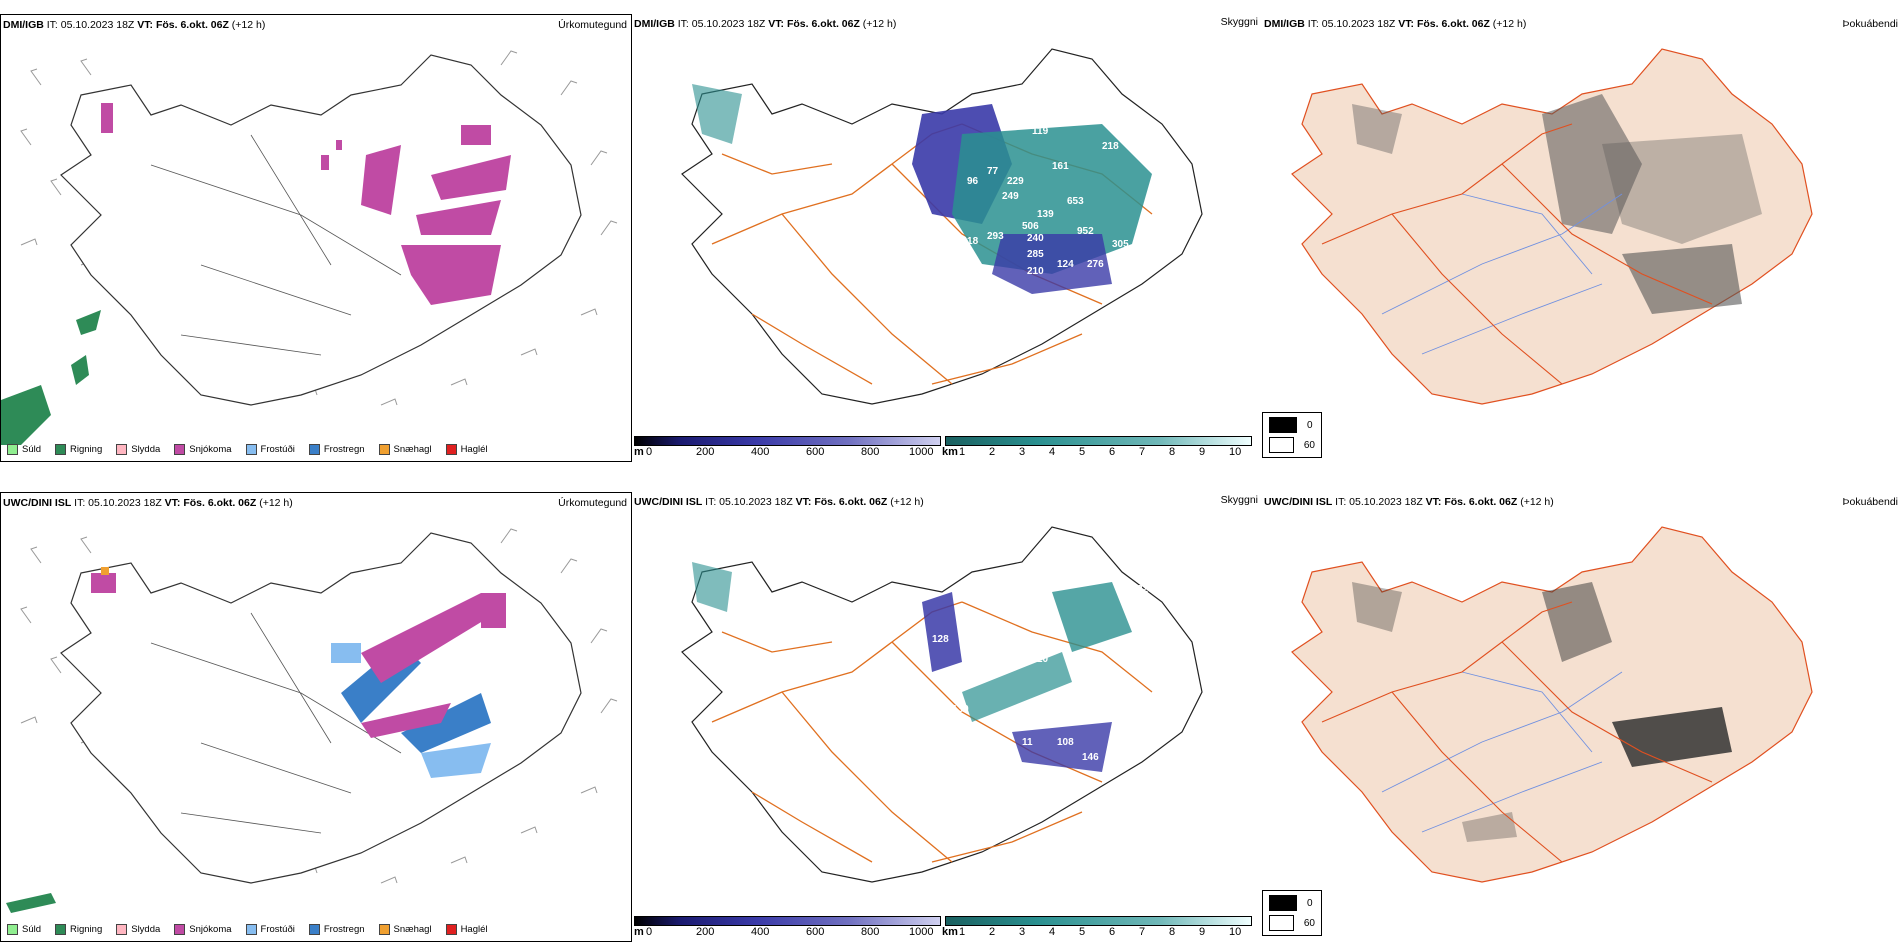 The image size is (1900, 950). What do you see at coordinates (1123, 742) in the screenshot?
I see `vis-label: 92` at bounding box center [1123, 742].